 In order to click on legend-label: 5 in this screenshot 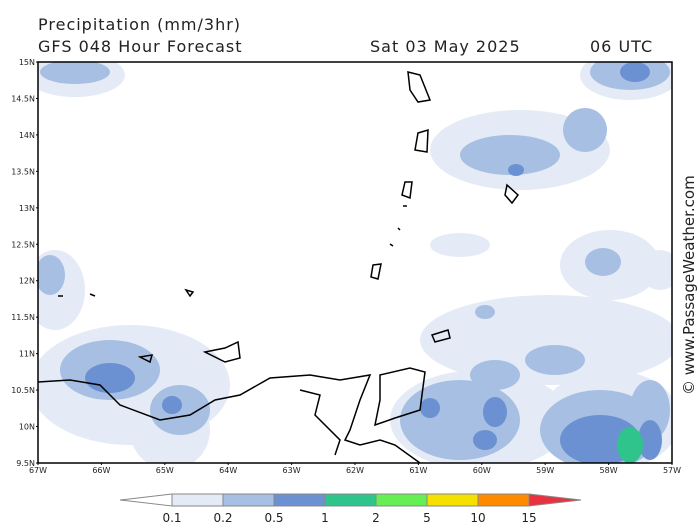, I will do `click(427, 518)`.